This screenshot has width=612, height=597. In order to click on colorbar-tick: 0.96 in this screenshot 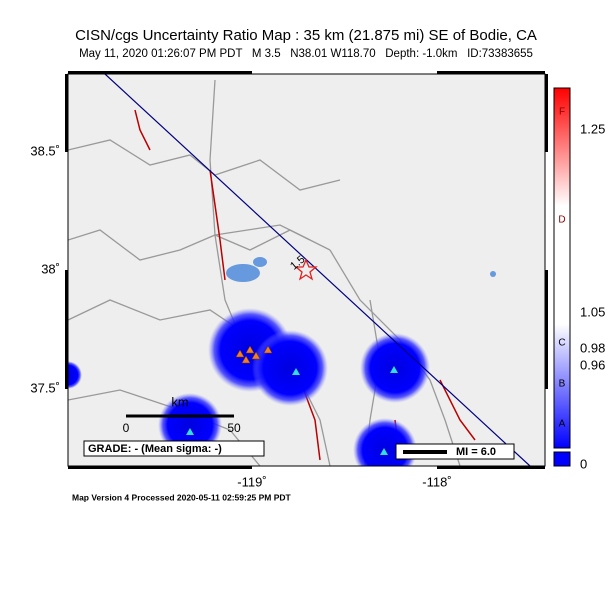, I will do `click(592, 364)`.